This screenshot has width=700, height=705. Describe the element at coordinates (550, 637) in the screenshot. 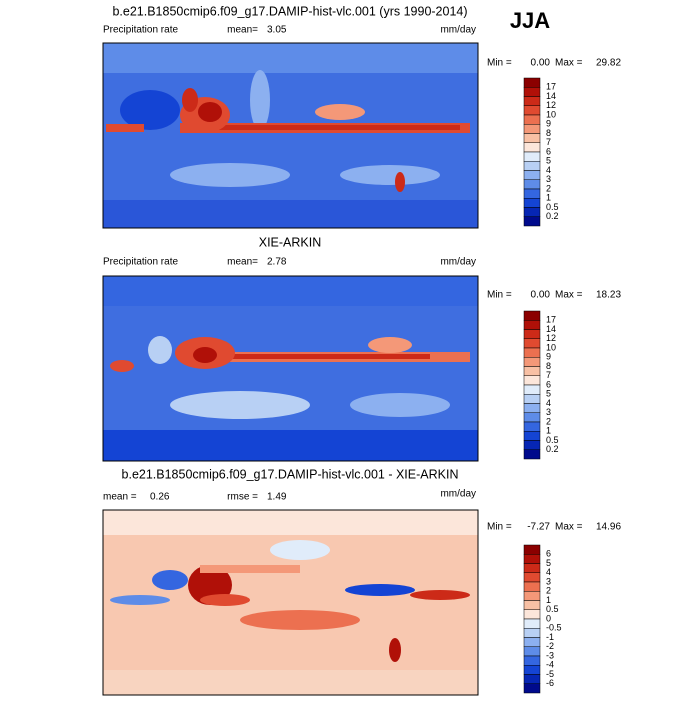

I see `colorbar-label: -1` at that location.